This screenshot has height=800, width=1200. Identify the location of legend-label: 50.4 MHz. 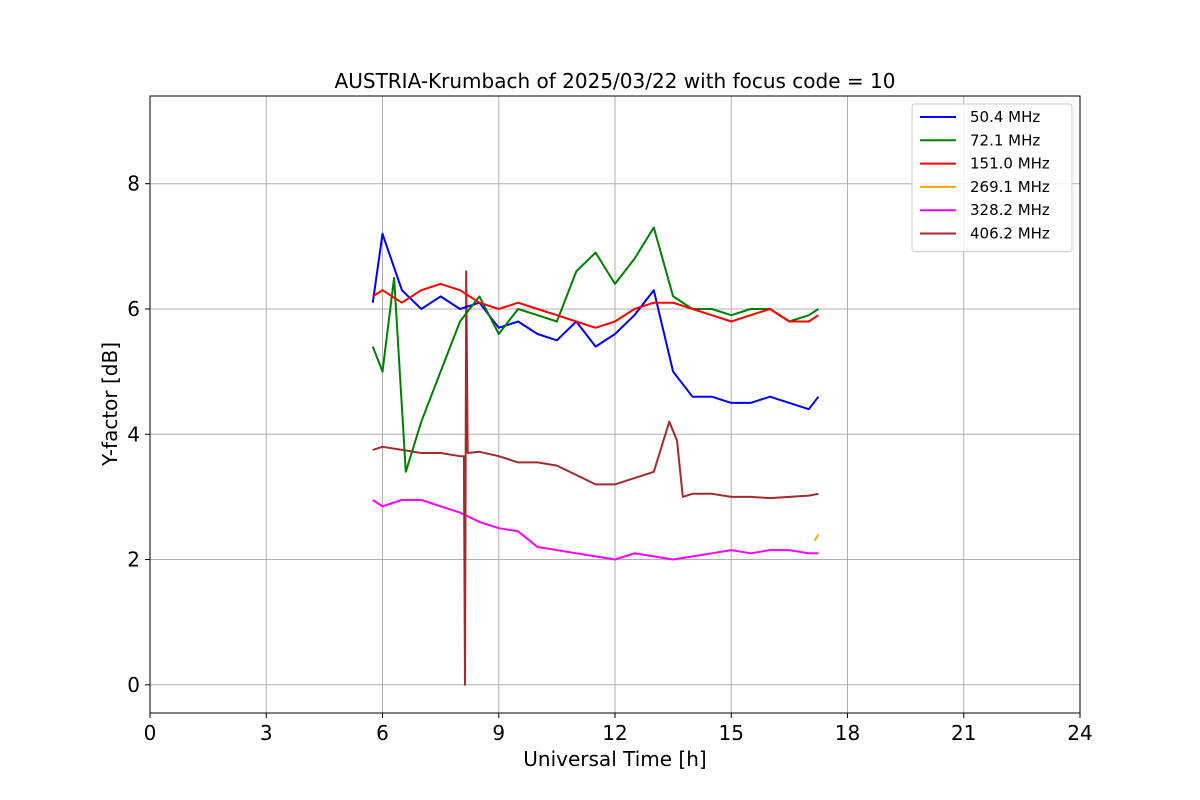
(1005, 117).